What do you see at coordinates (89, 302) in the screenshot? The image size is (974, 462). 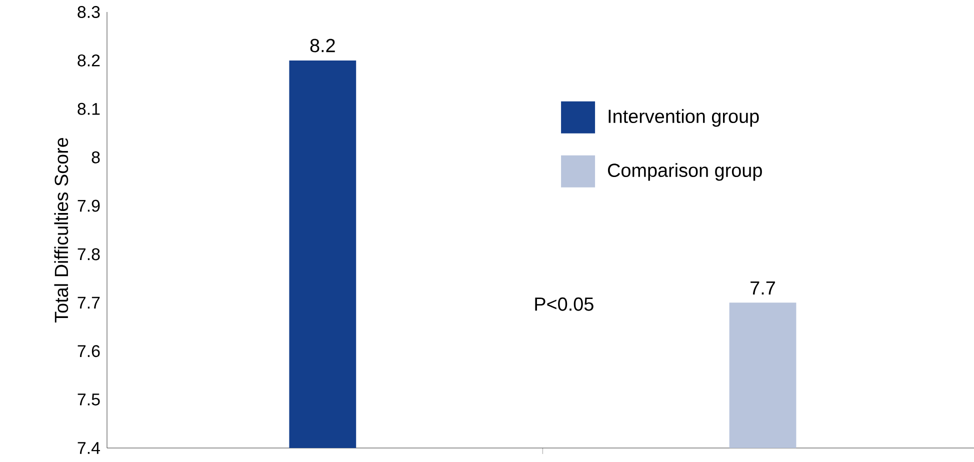 I see `y-tick-label: 7.7` at bounding box center [89, 302].